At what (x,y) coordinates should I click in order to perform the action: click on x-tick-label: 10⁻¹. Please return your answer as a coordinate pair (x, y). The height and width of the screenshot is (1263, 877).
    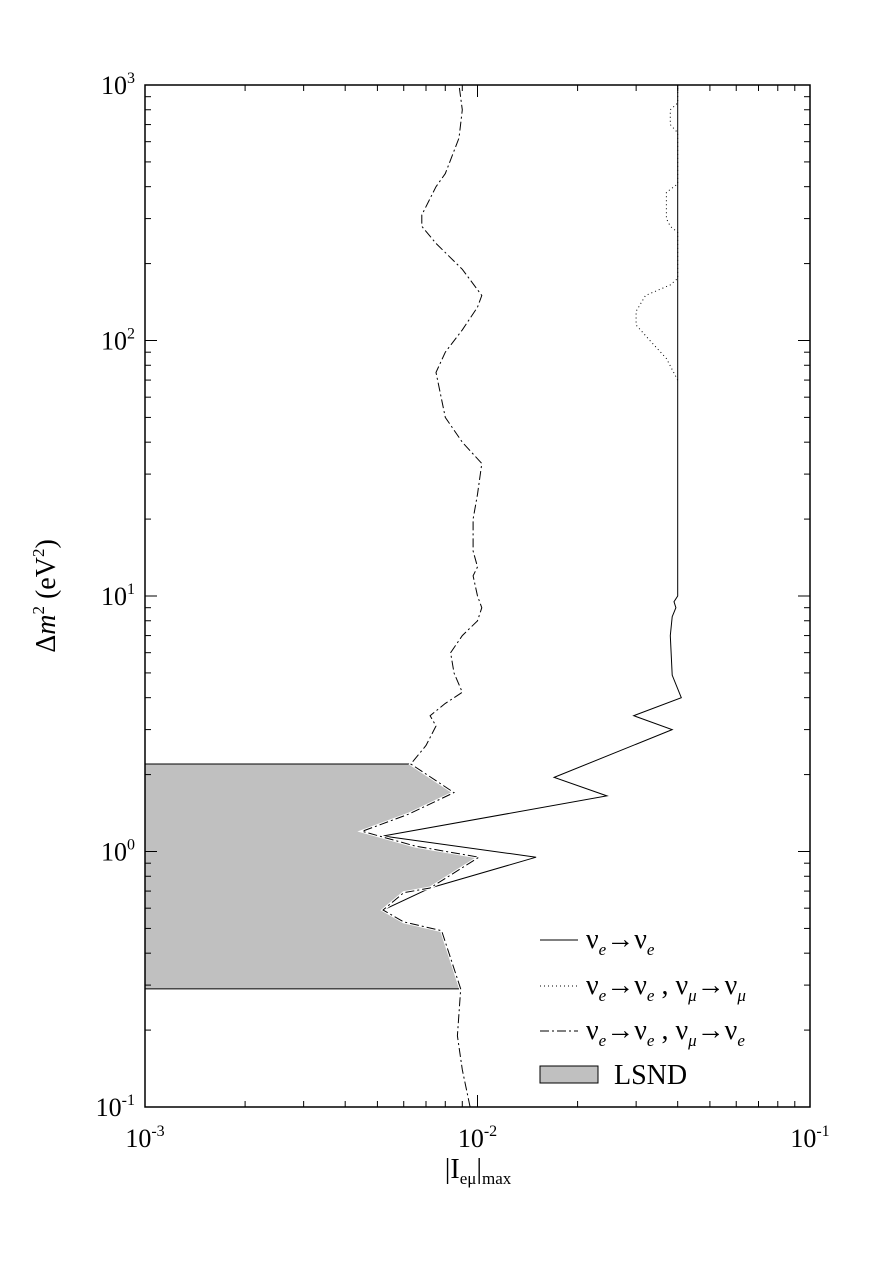
    Looking at the image, I should click on (809, 1138).